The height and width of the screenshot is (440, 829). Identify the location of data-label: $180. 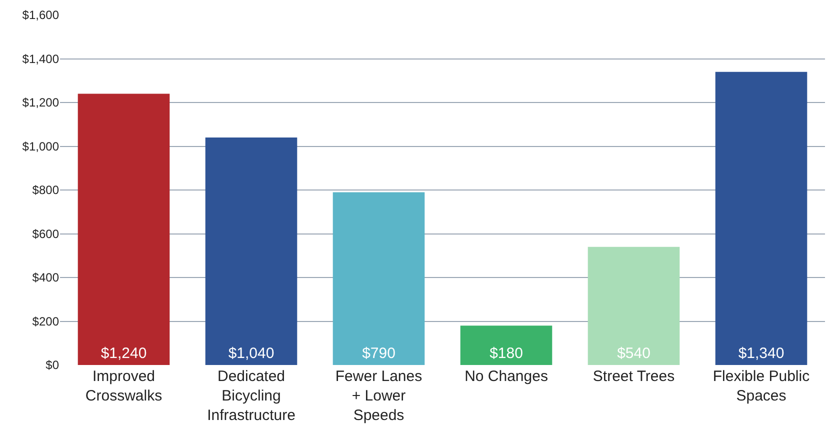
(506, 353).